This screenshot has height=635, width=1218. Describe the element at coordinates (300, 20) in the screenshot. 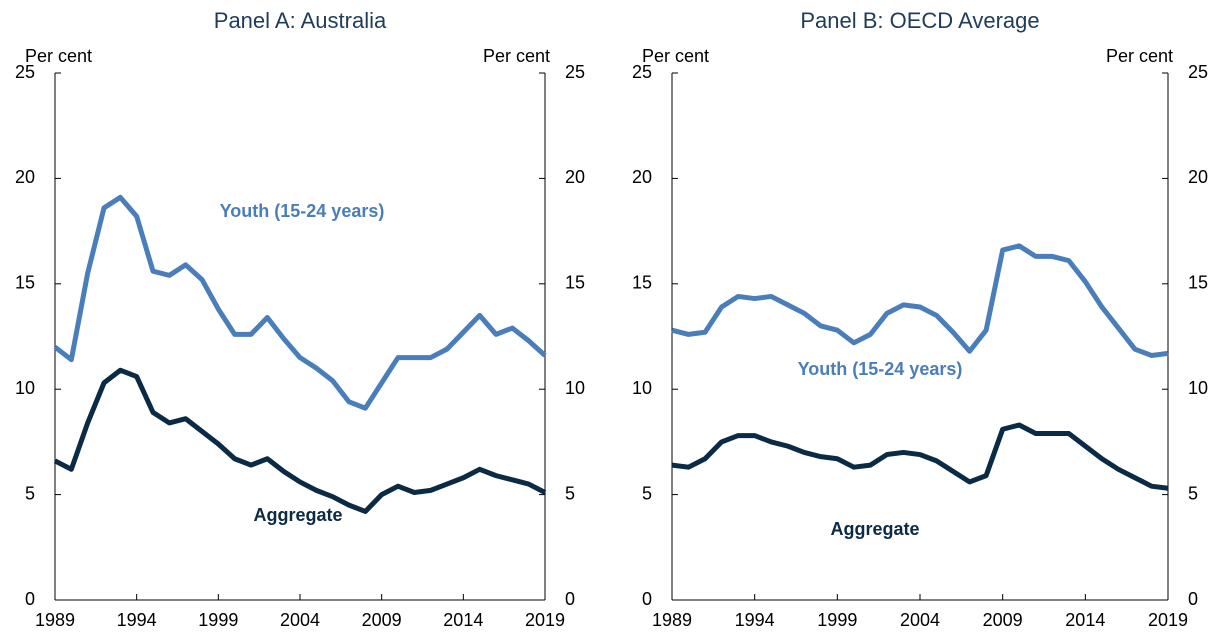

I see `chart-title: Panel A: Australia` at that location.